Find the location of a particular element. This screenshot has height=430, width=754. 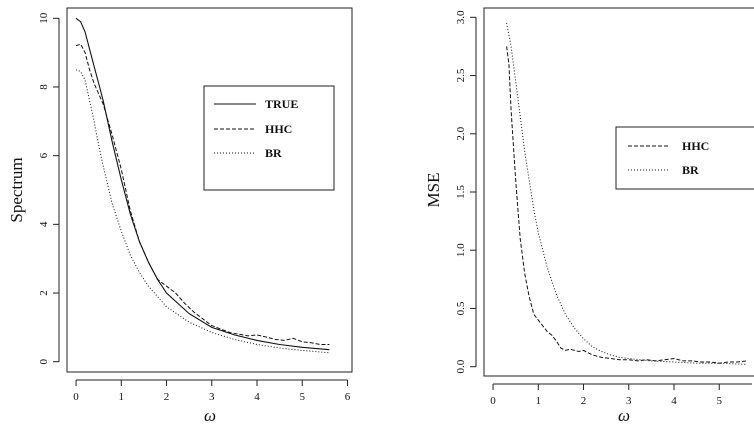

spectrum-legend-box is located at coordinates (269, 138).